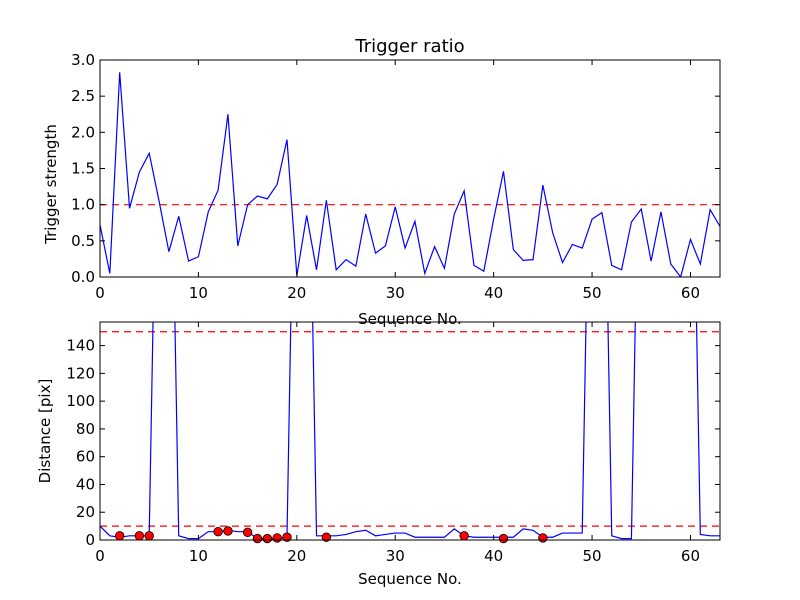  What do you see at coordinates (85, 429) in the screenshot?
I see `chart2-ytick-label: 80` at bounding box center [85, 429].